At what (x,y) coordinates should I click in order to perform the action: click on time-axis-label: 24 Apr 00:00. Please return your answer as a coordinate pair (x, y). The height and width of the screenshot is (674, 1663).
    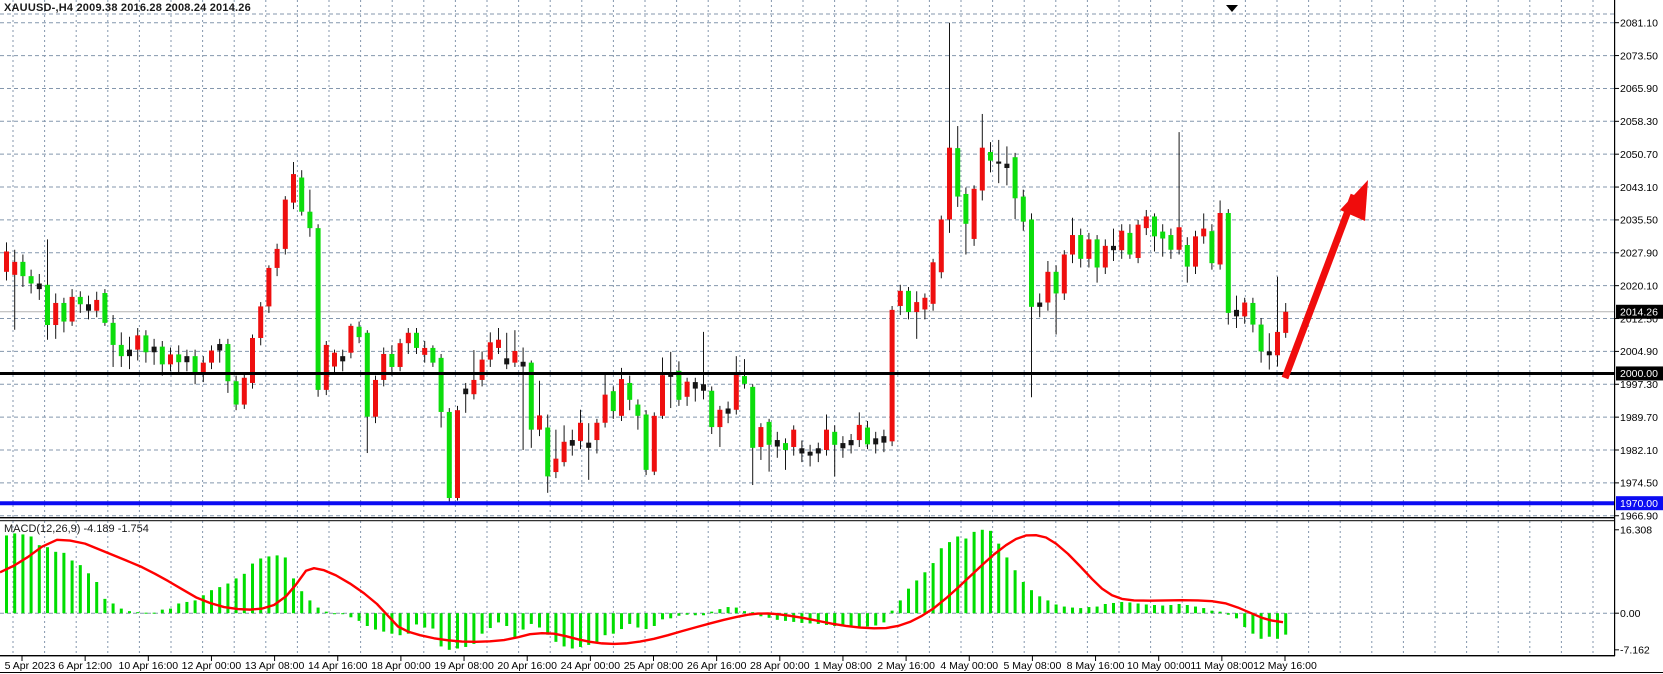
    Looking at the image, I should click on (591, 666).